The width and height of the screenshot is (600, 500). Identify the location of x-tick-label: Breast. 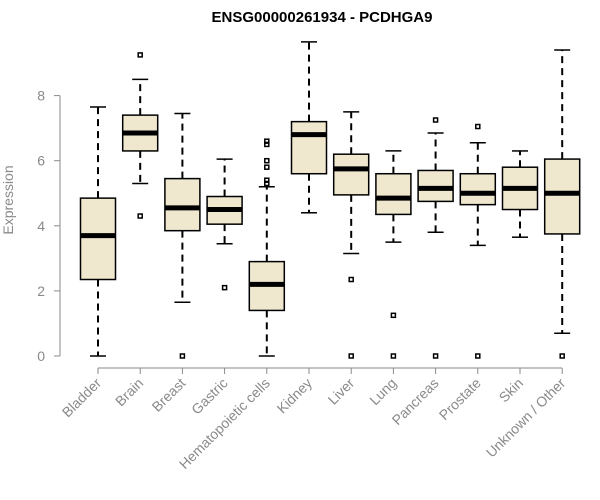
(169, 395).